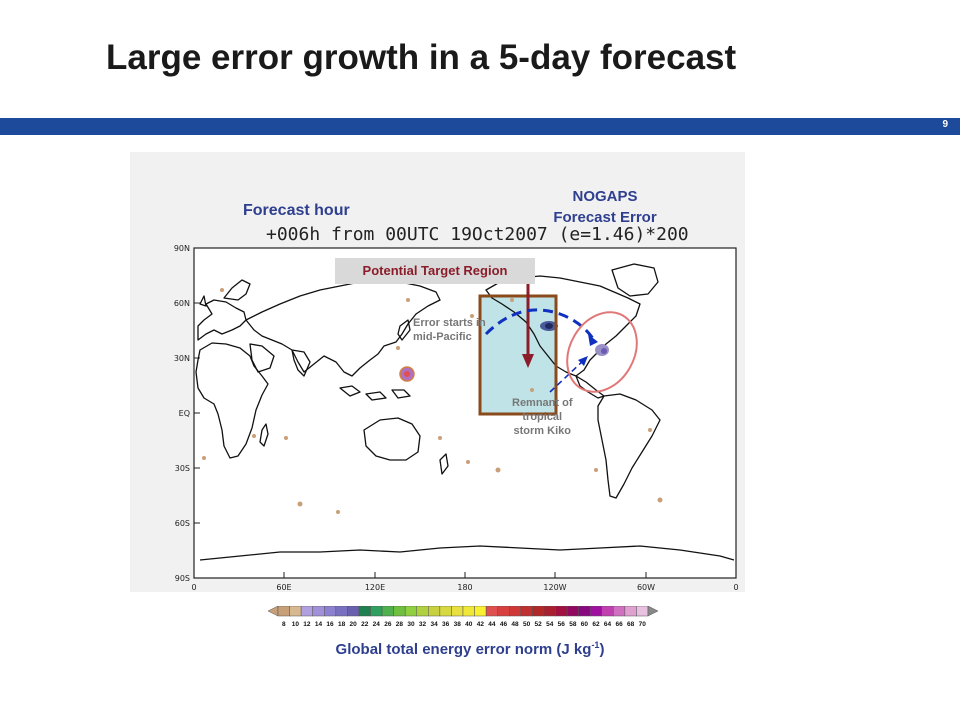  I want to click on lat-label-30n: 30N, so click(182, 358).